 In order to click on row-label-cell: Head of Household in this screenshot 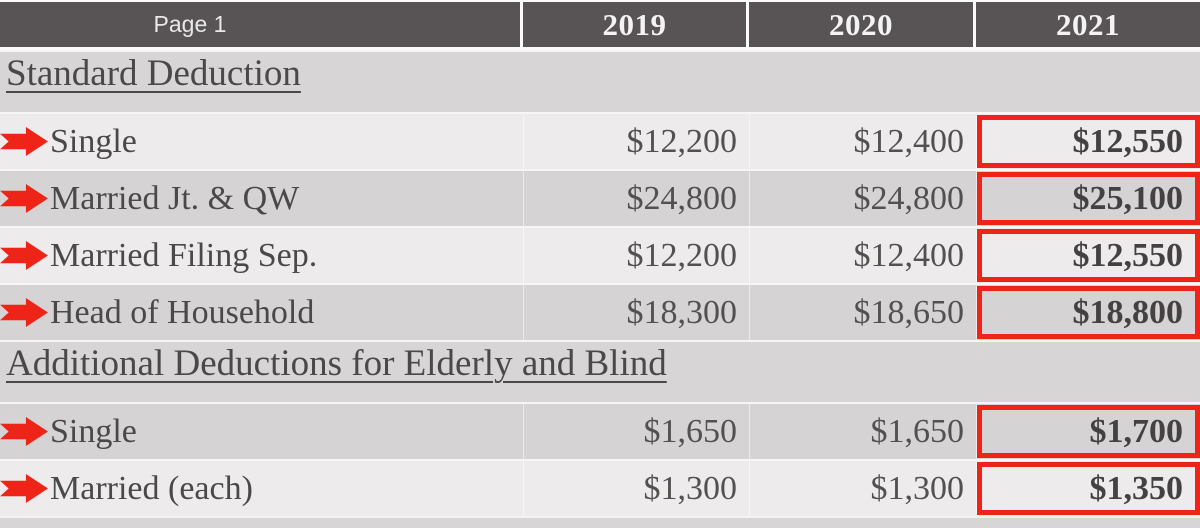, I will do `click(261, 312)`.